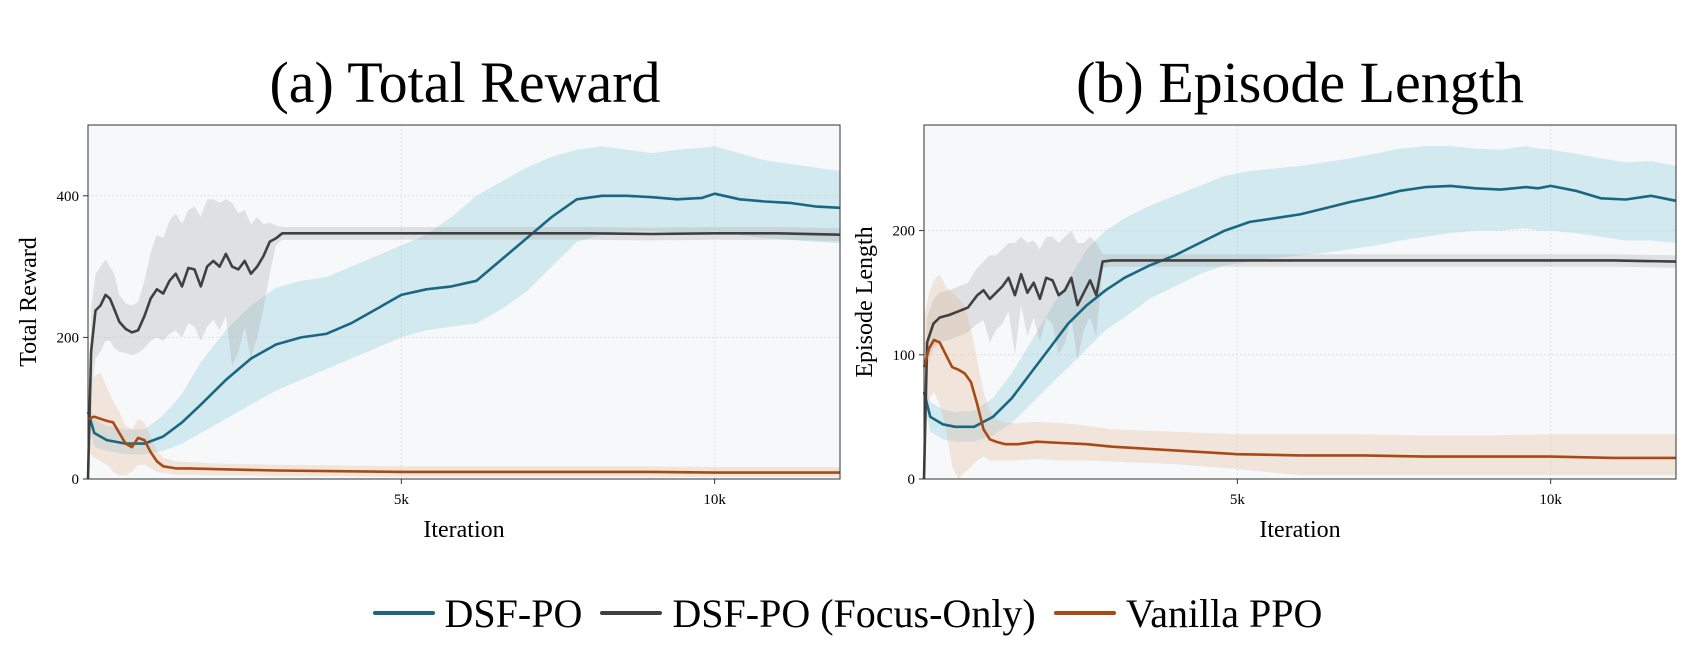  I want to click on legend-label: Vanilla PPO, so click(1224, 613).